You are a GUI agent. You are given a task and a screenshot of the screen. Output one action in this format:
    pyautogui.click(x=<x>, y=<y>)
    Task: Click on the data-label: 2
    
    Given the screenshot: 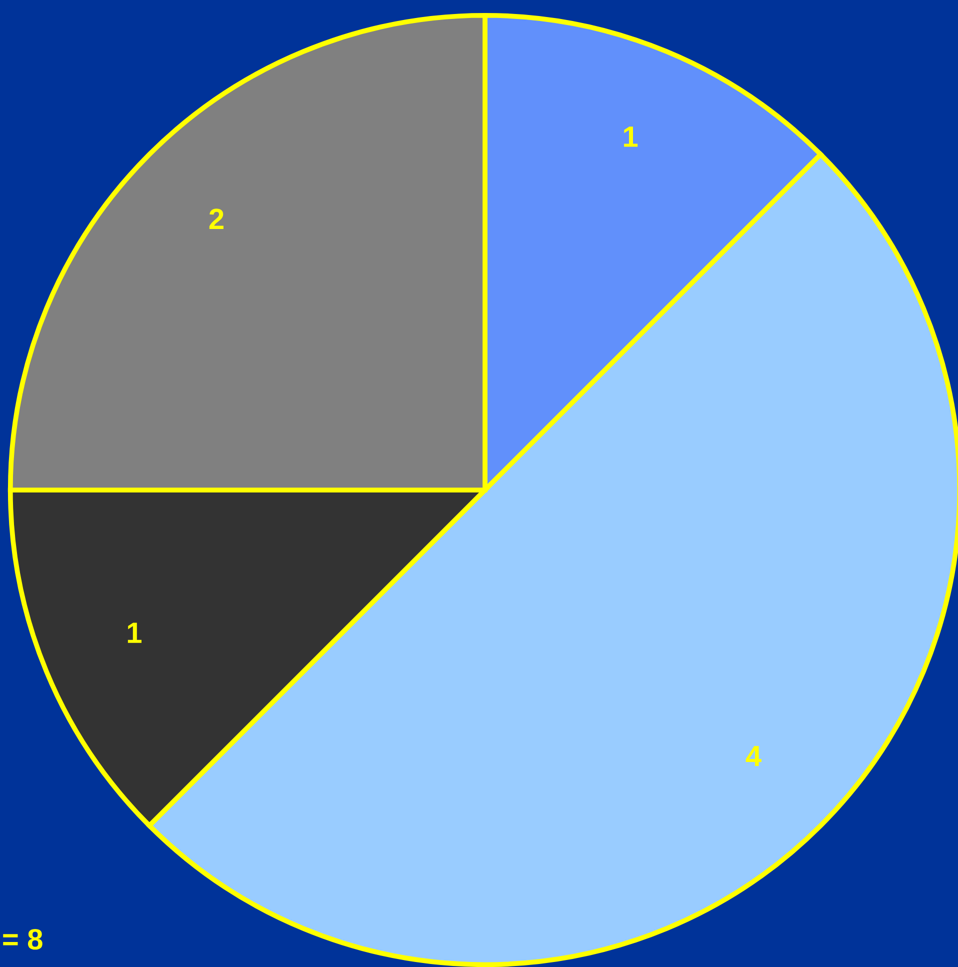 What is the action you would take?
    pyautogui.click(x=216, y=219)
    